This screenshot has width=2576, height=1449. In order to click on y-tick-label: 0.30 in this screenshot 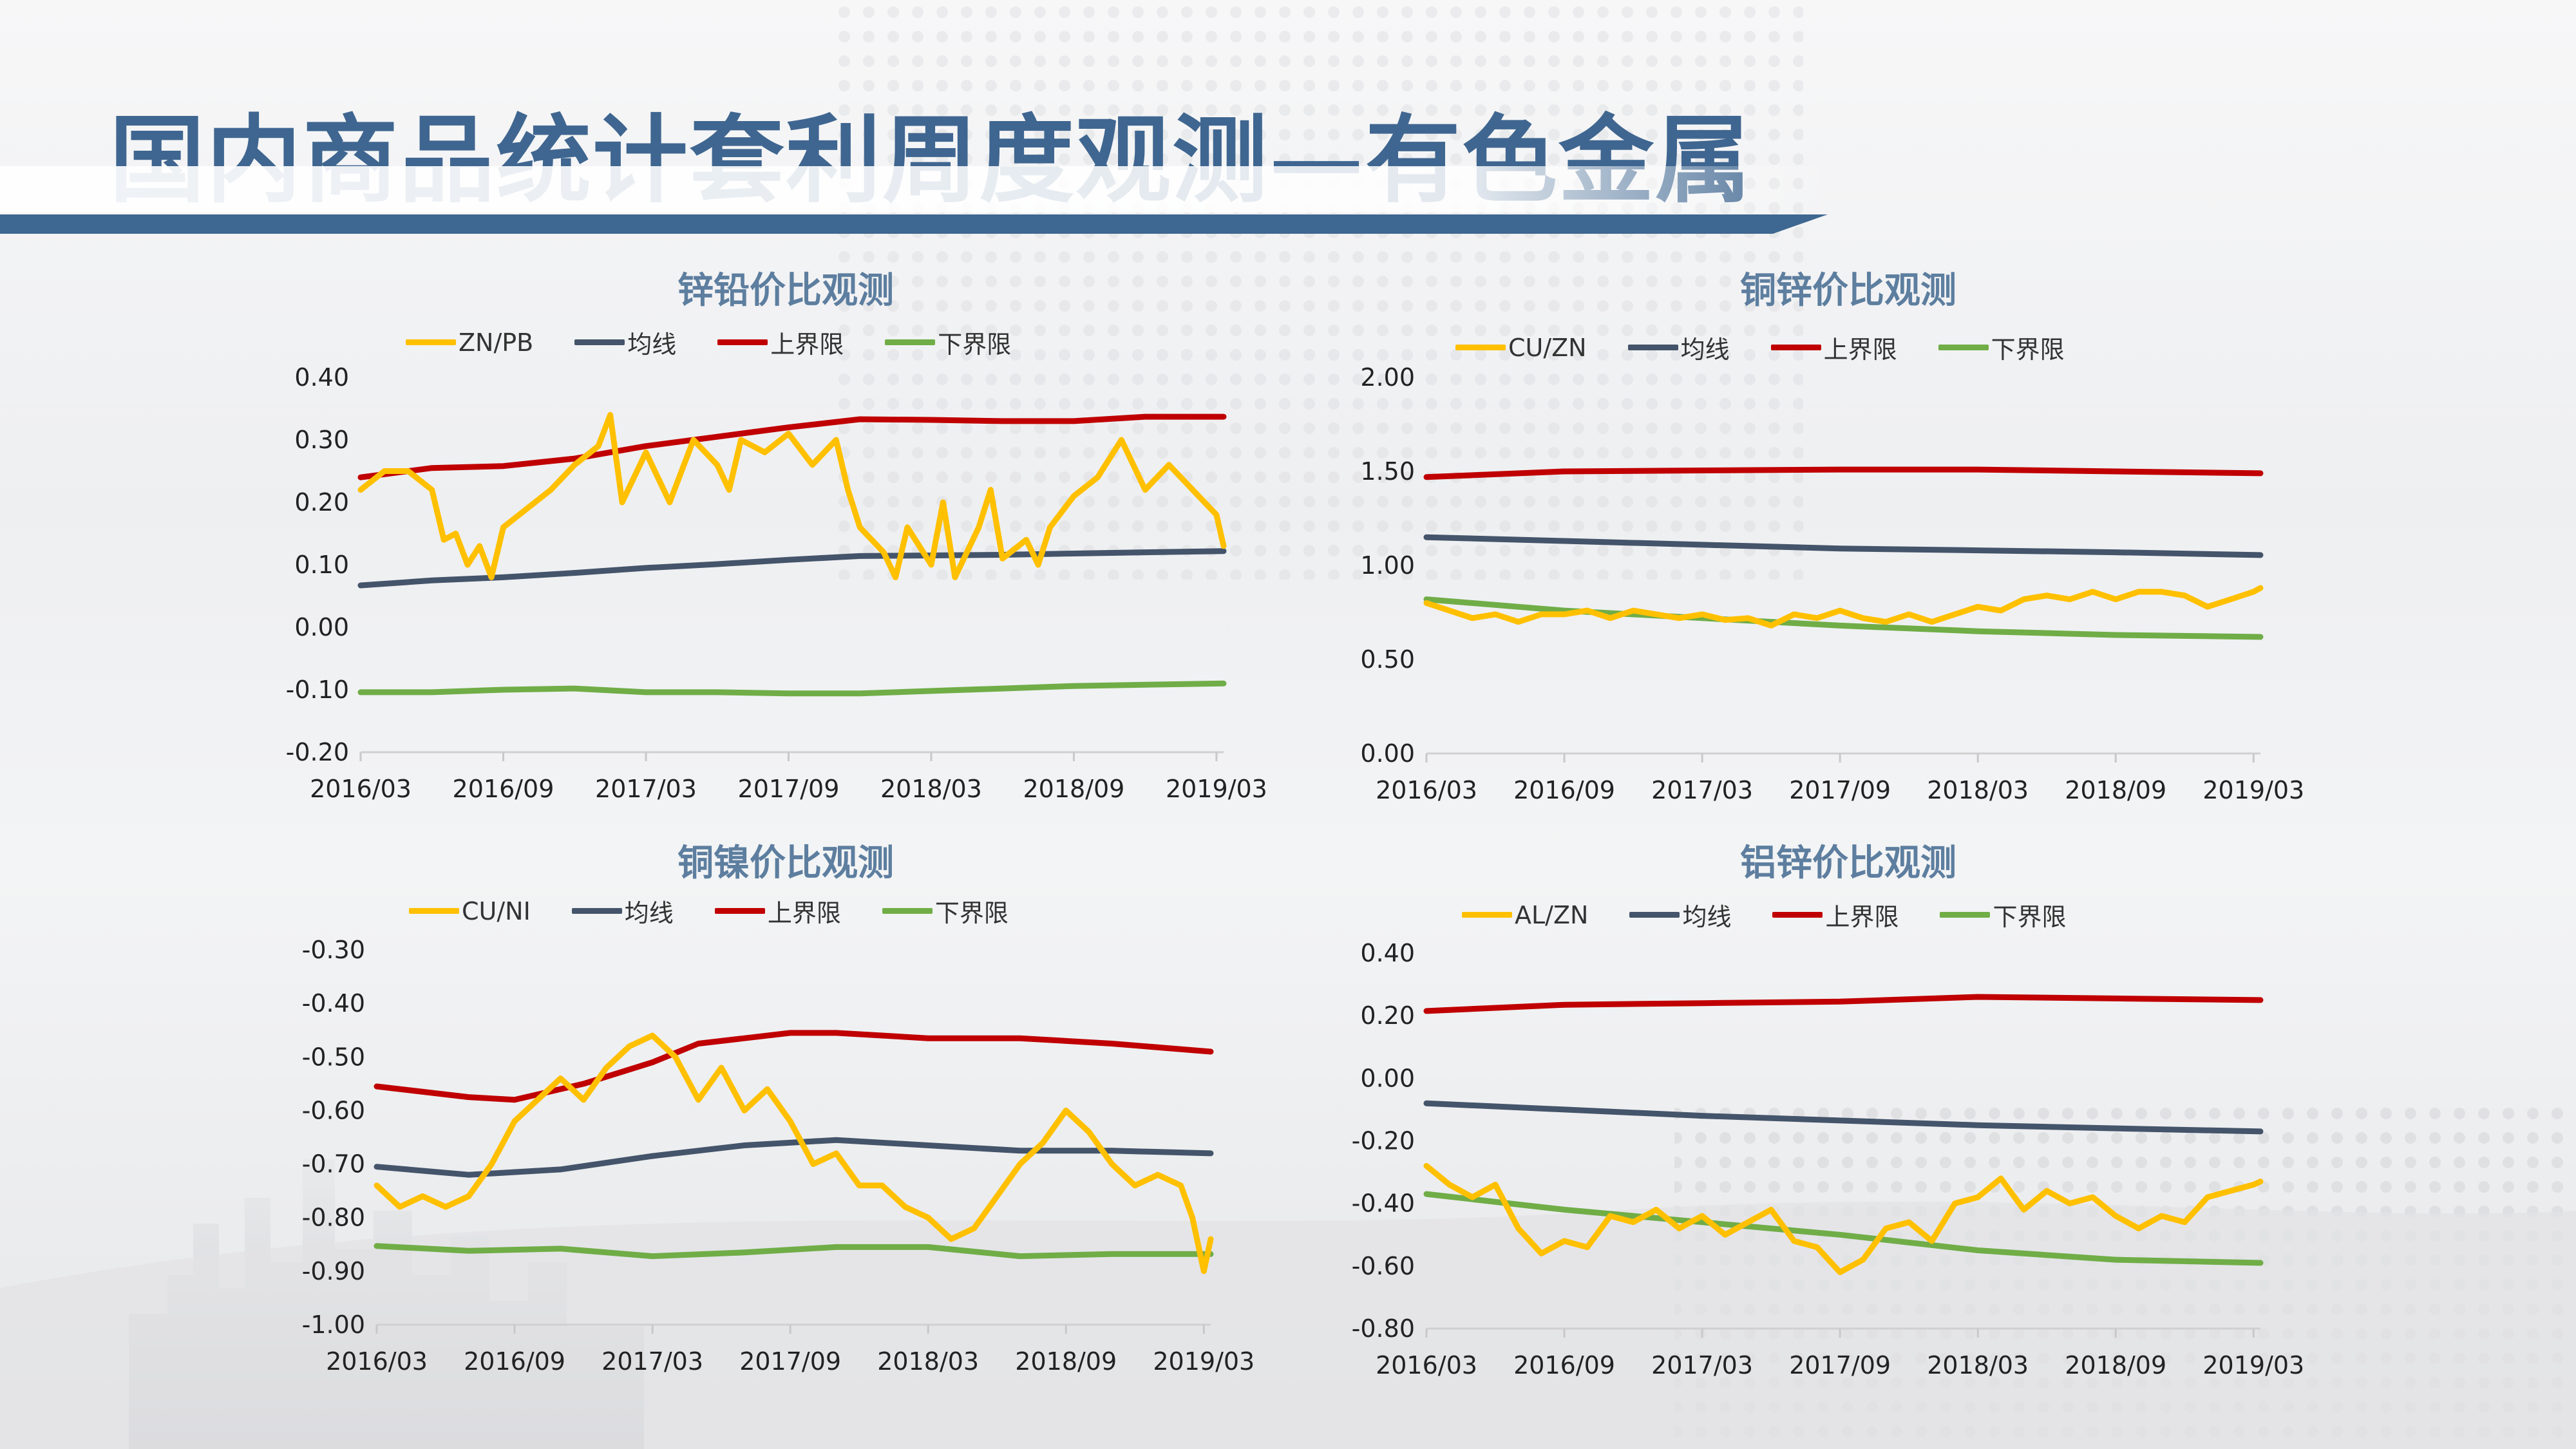, I will do `click(321, 440)`.